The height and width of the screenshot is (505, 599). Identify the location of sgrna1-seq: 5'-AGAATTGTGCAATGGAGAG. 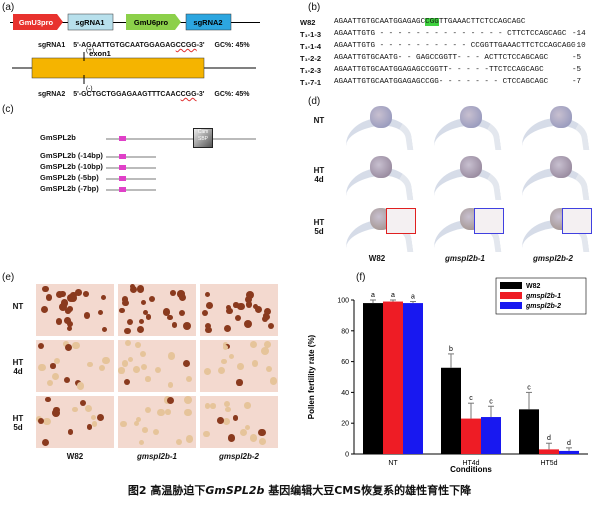
(124, 45).